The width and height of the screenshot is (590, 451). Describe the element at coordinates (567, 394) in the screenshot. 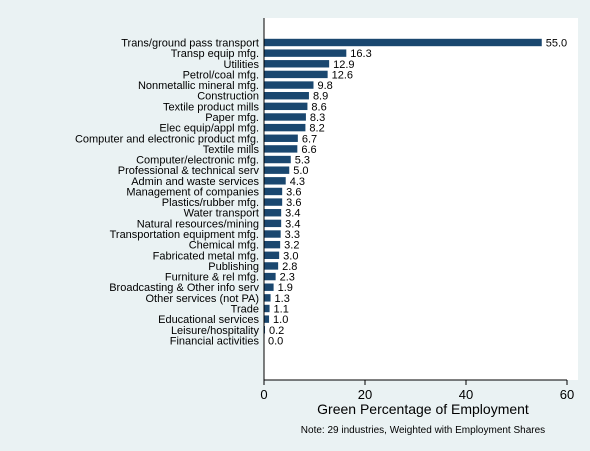

I see `x-tick-label: 60` at that location.